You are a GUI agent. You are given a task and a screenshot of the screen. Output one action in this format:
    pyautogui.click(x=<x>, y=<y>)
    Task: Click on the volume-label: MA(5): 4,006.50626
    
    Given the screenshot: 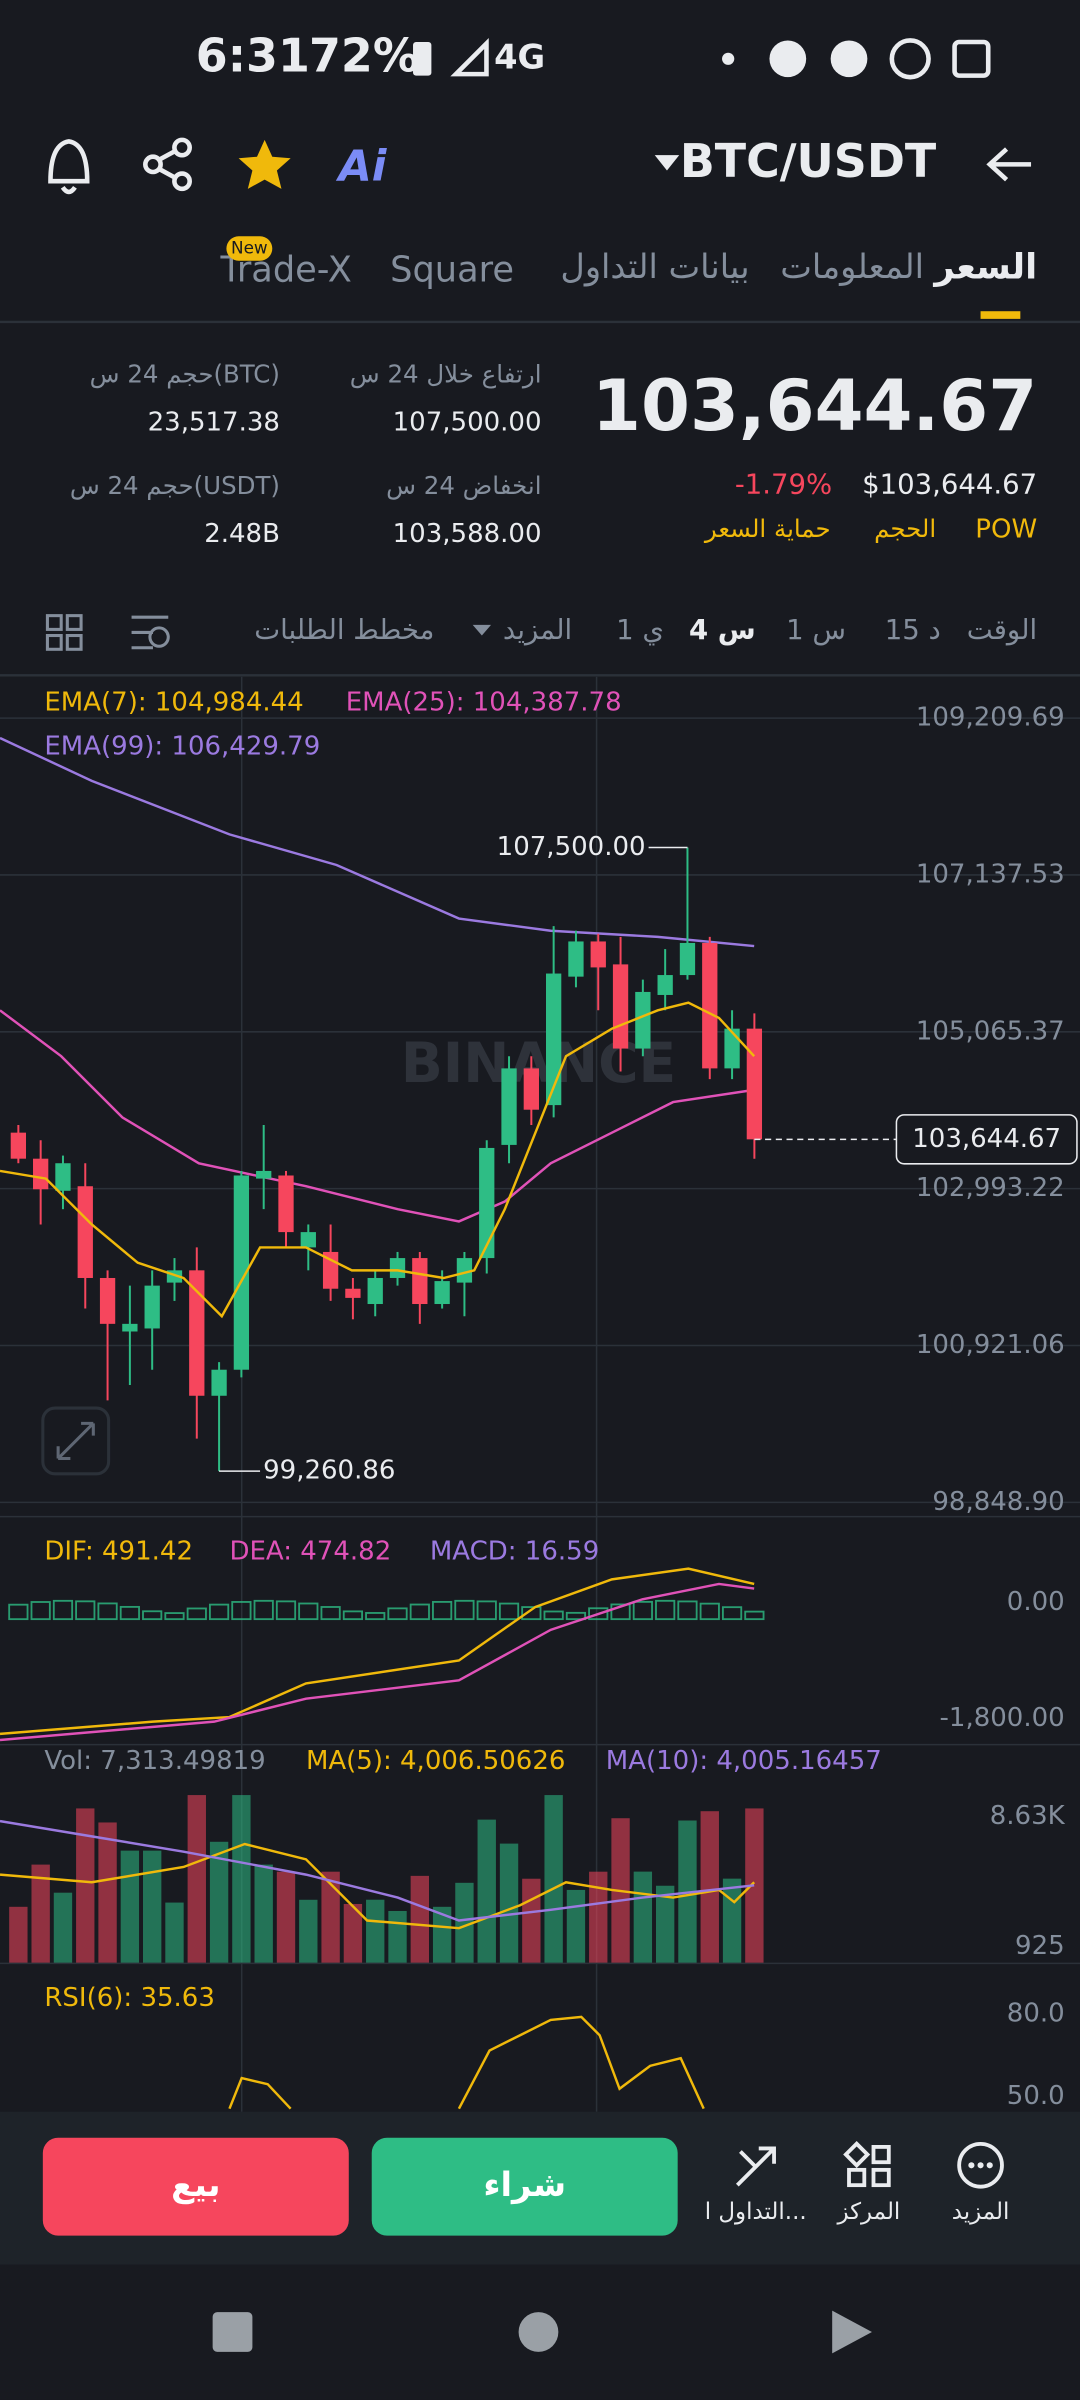 What is the action you would take?
    pyautogui.click(x=435, y=1761)
    